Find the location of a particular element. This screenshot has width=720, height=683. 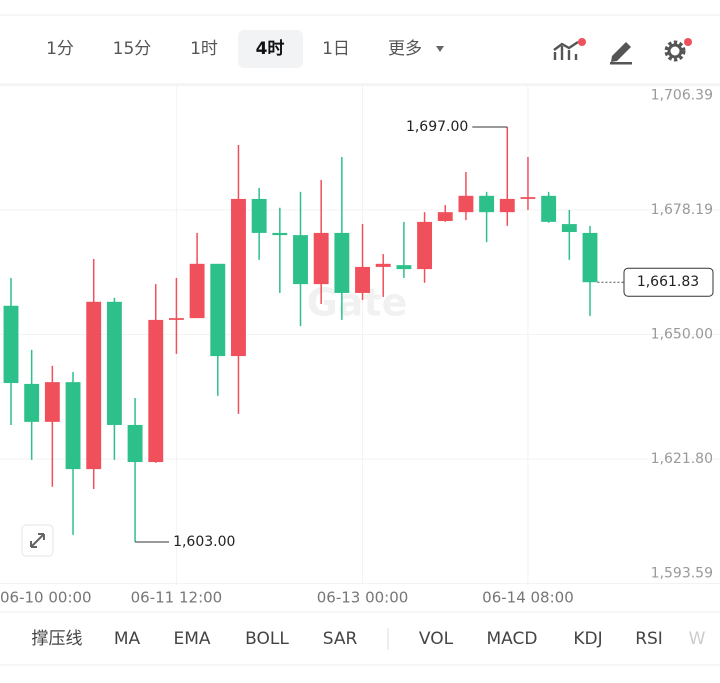

min-label: 1,603.00 is located at coordinates (204, 542).